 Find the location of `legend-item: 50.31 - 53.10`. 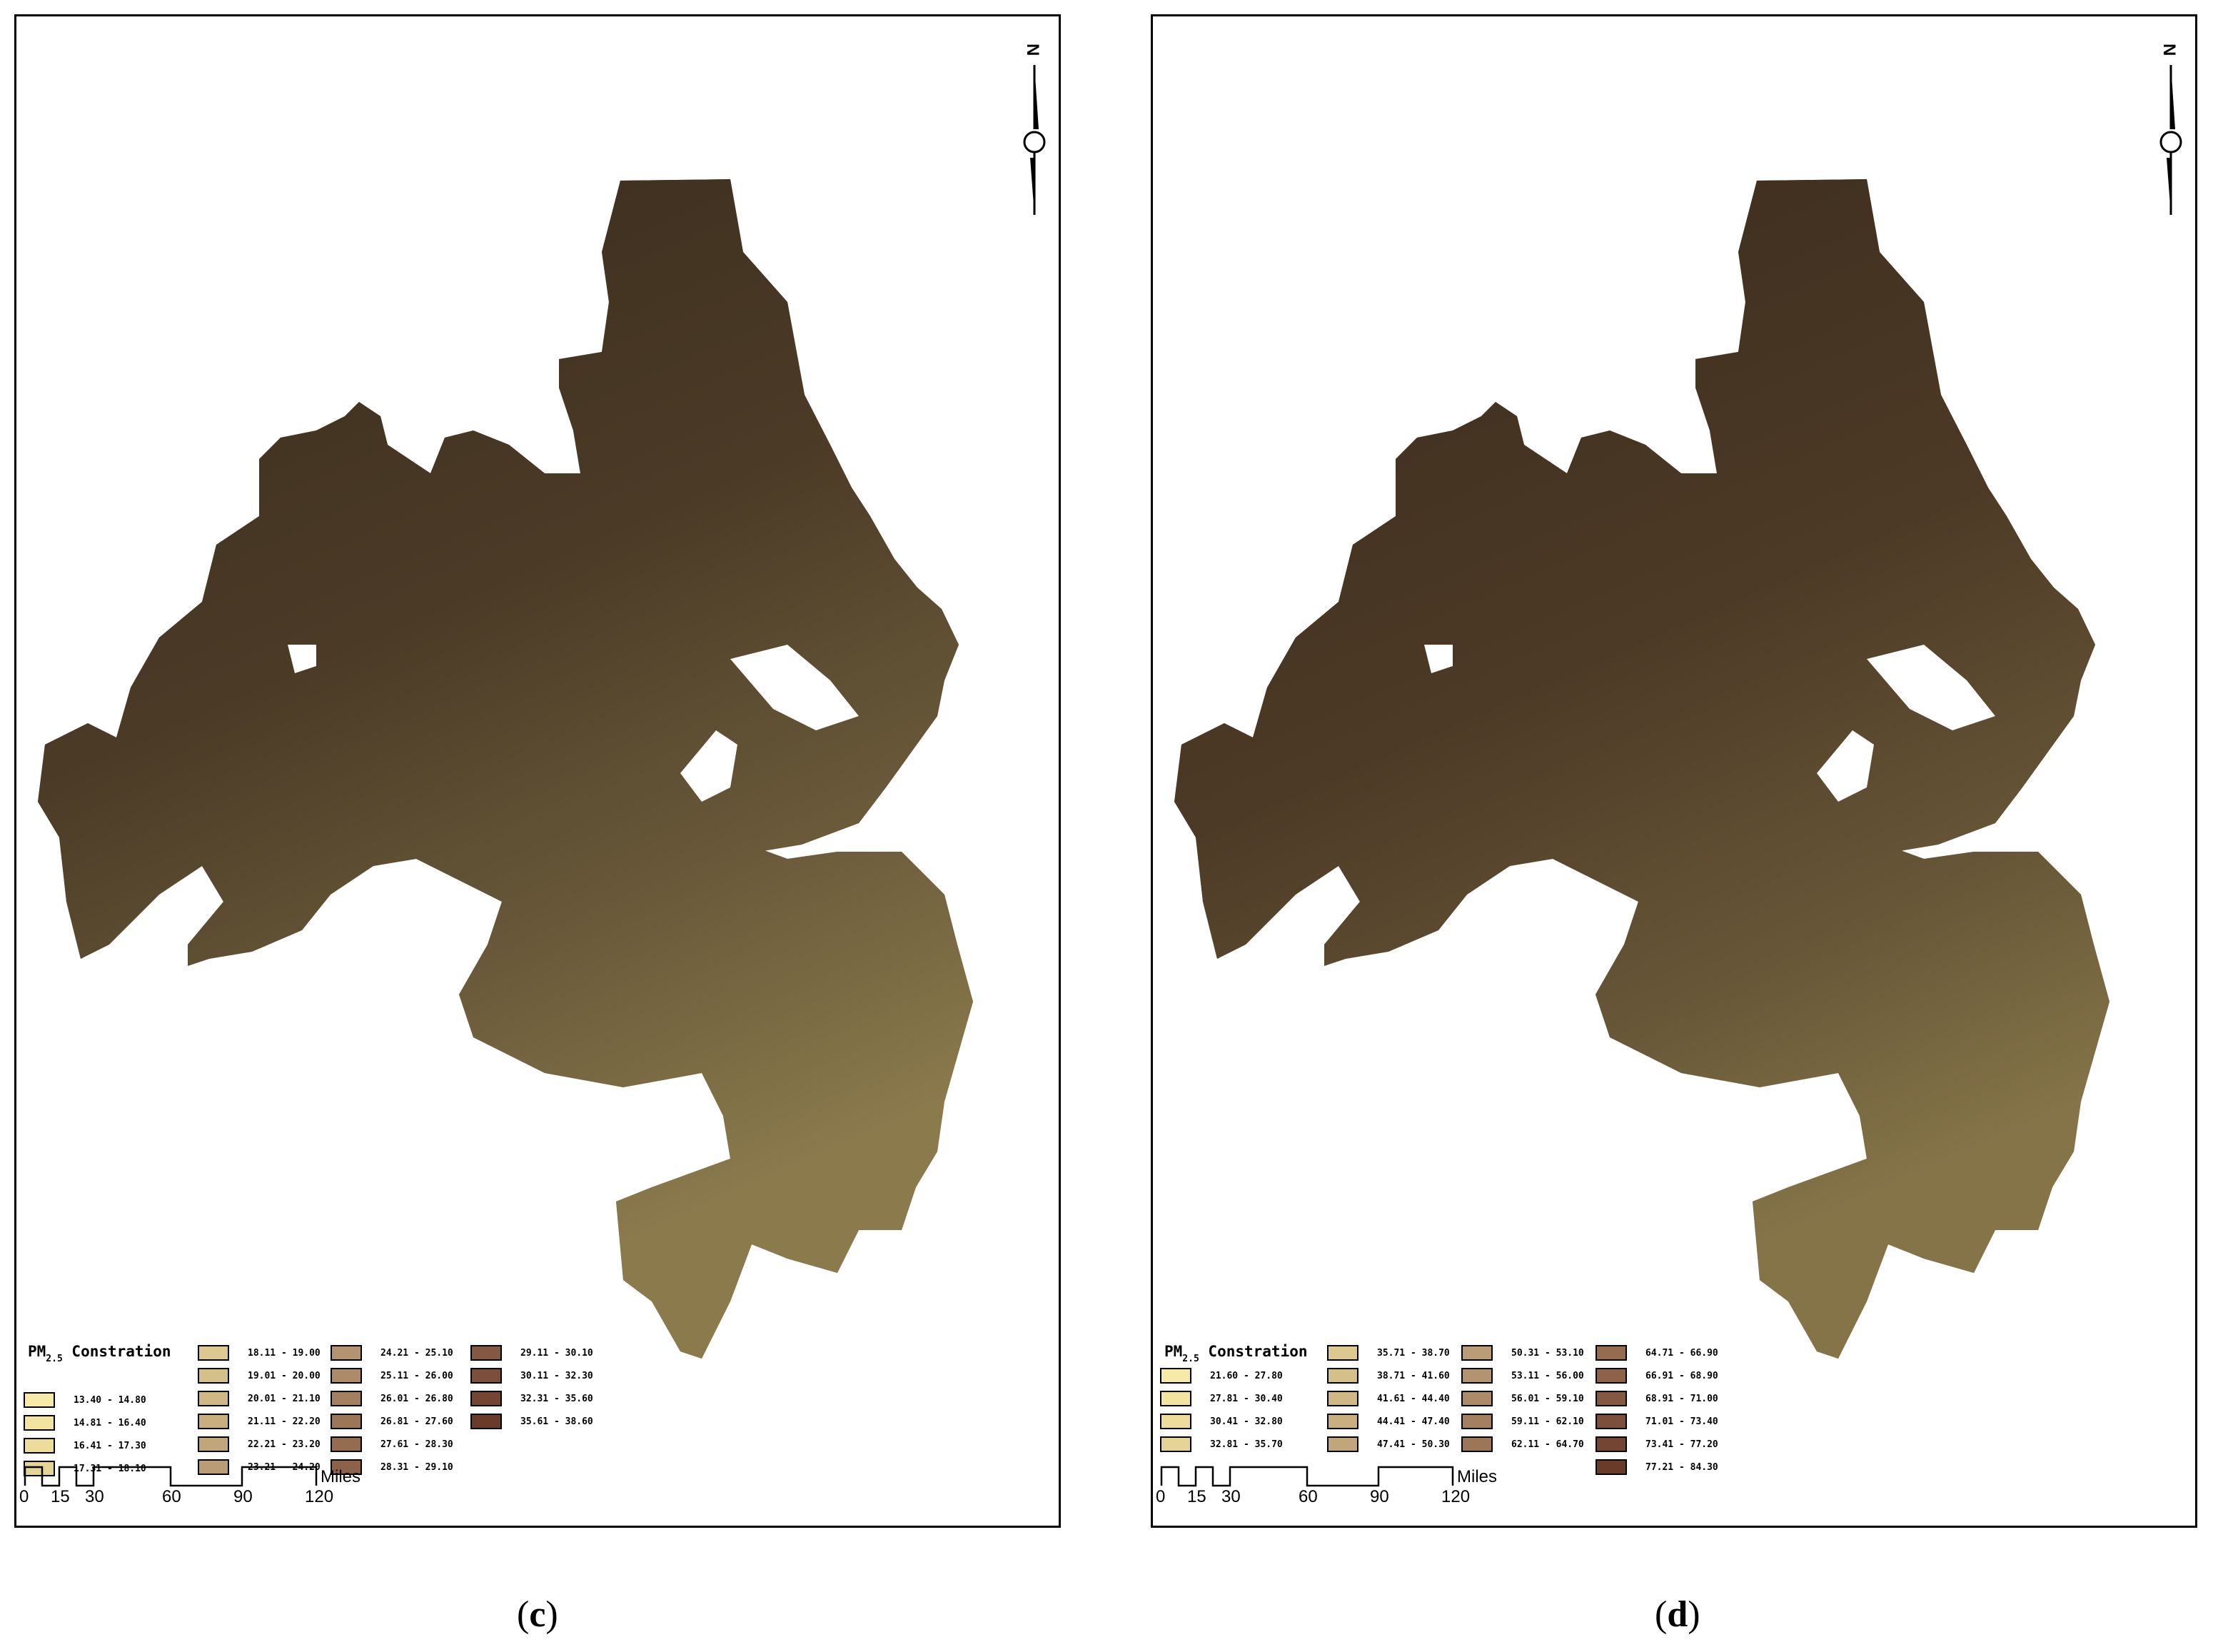

legend-item: 50.31 - 53.10 is located at coordinates (1522, 1353).